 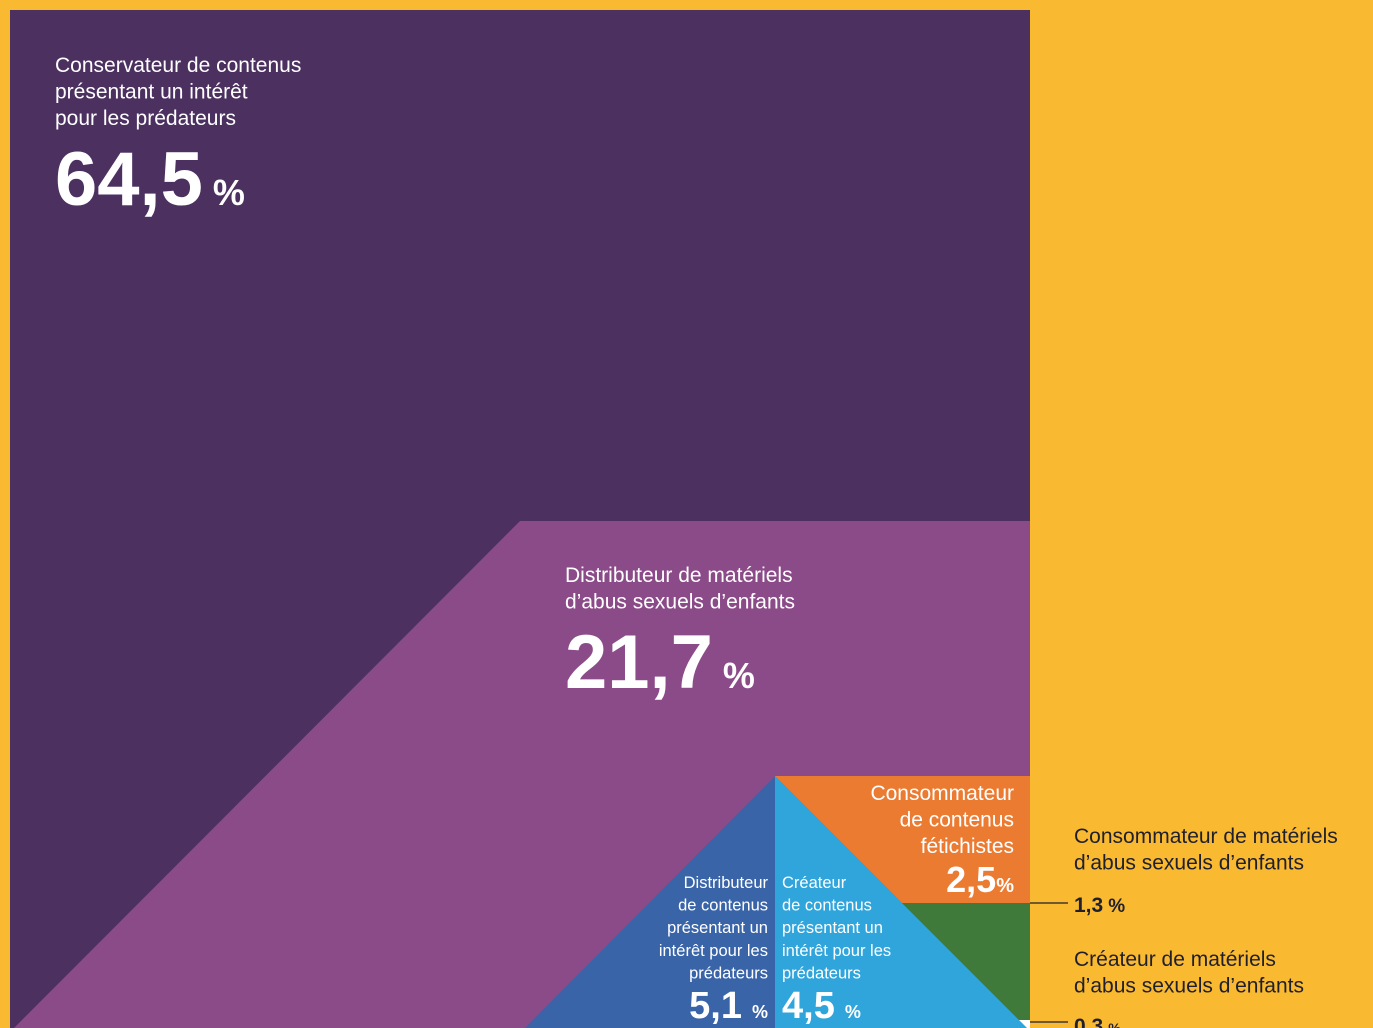 I want to click on value-label: 5,1%, so click(x=728, y=1006).